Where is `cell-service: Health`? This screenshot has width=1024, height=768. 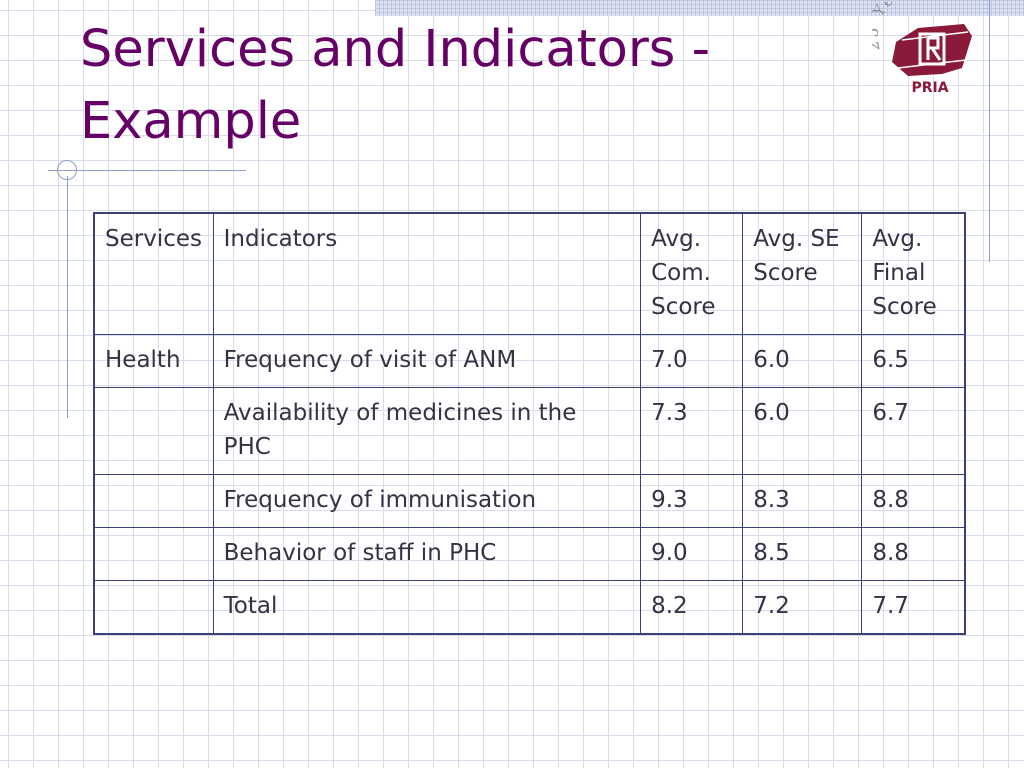 cell-service: Health is located at coordinates (153, 361).